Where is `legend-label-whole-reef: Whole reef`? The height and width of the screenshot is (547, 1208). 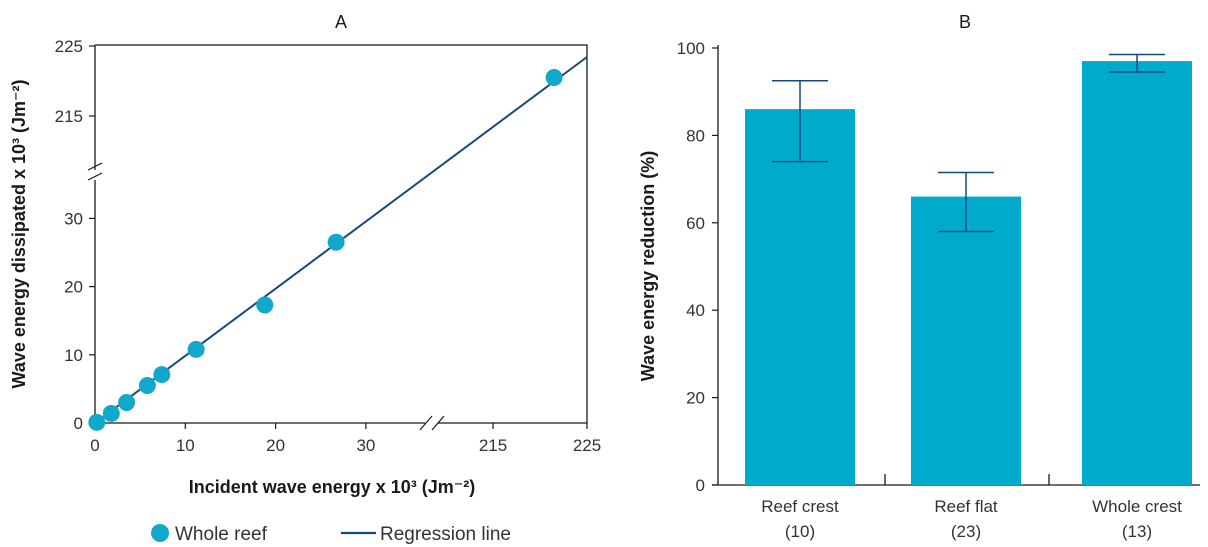 legend-label-whole-reef: Whole reef is located at coordinates (221, 534).